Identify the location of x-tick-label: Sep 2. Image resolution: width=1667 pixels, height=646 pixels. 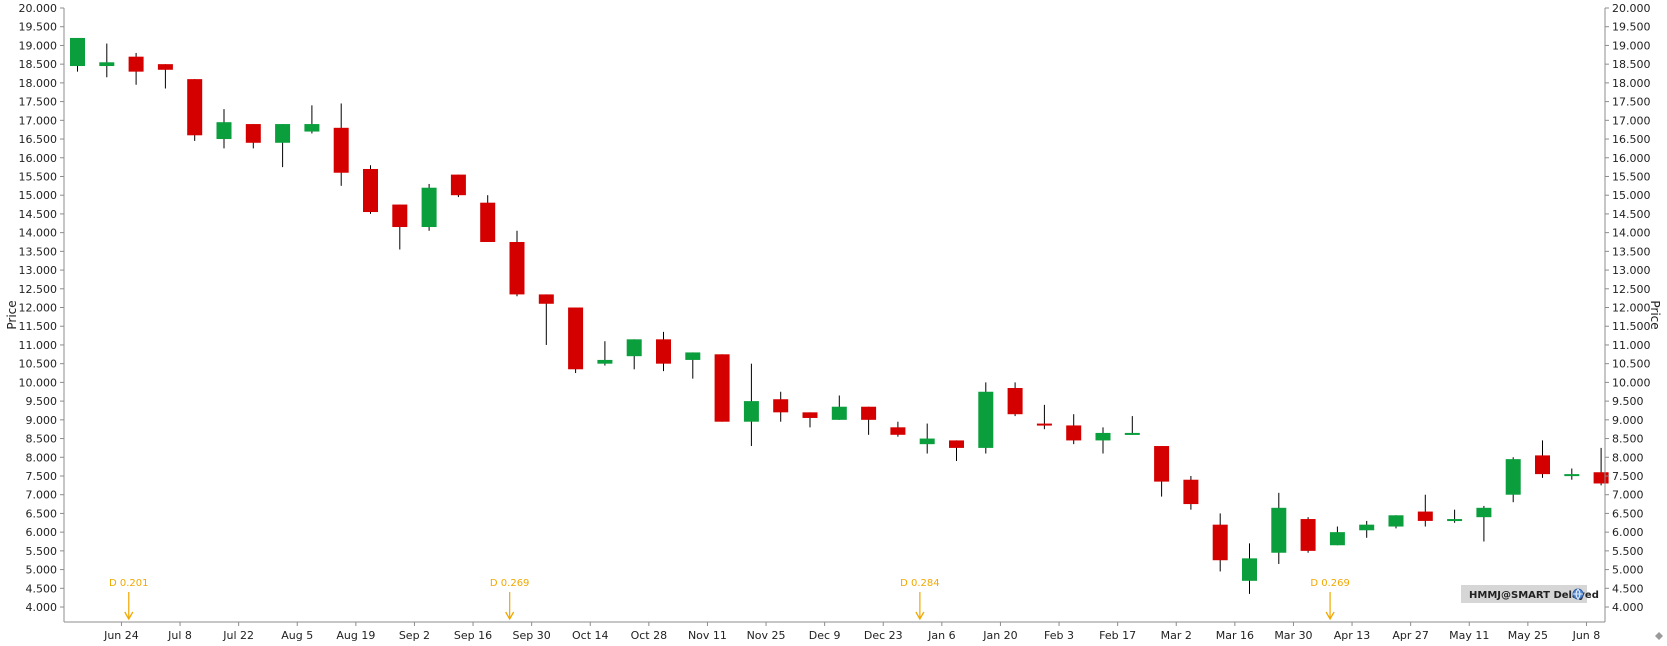
(414, 635).